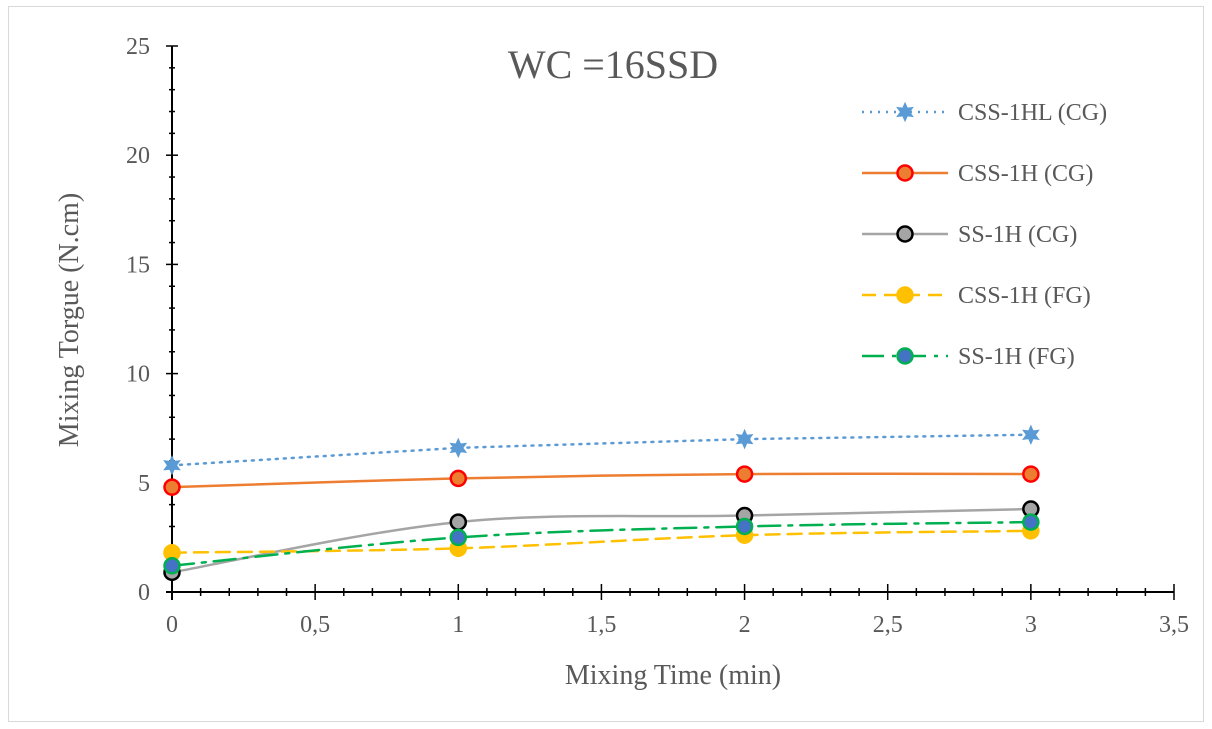 The height and width of the screenshot is (729, 1212). I want to click on legend-label: SS-1H (CG), so click(1017, 235).